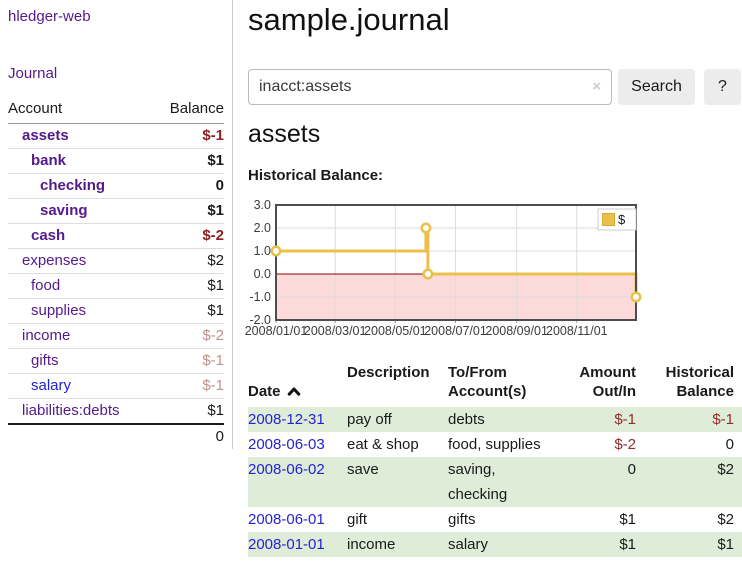 The height and width of the screenshot is (582, 742). I want to click on account-balance: 0, so click(188, 186).